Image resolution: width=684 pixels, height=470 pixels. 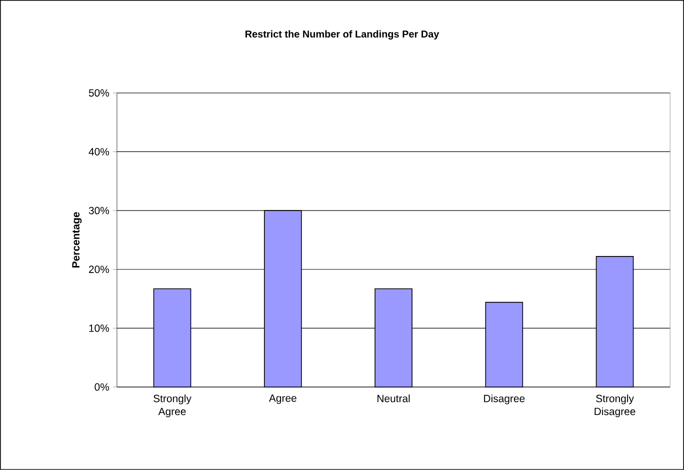 What do you see at coordinates (99, 210) in the screenshot?
I see `y-tick-label: 30%` at bounding box center [99, 210].